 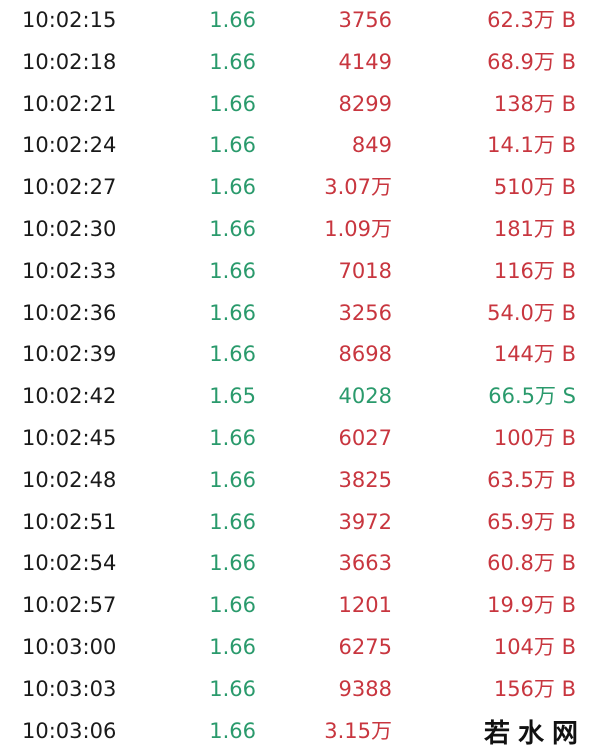 What do you see at coordinates (531, 563) in the screenshot?
I see `amount: 60.8万 B` at bounding box center [531, 563].